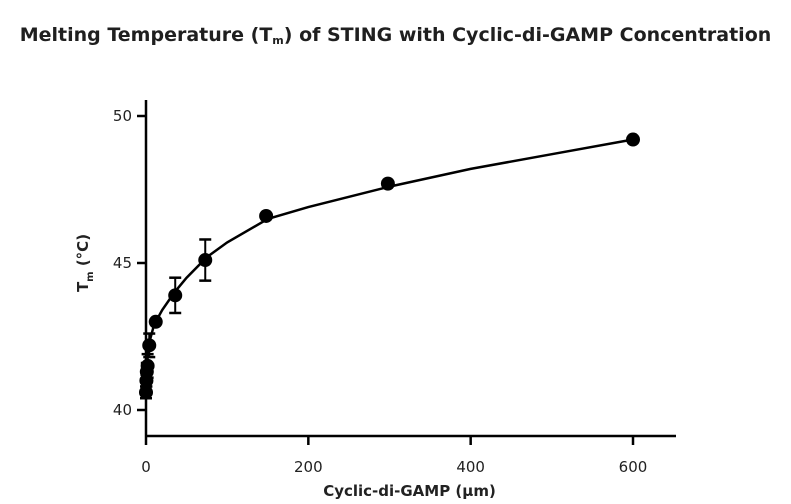 This screenshot has height=504, width=791. What do you see at coordinates (470, 467) in the screenshot?
I see `x-tick-label-400: 400` at bounding box center [470, 467].